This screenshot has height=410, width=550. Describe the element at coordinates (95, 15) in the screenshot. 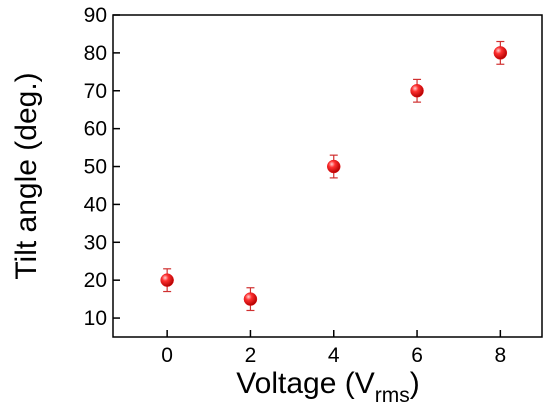

I see `y-tick-label: 90` at that location.